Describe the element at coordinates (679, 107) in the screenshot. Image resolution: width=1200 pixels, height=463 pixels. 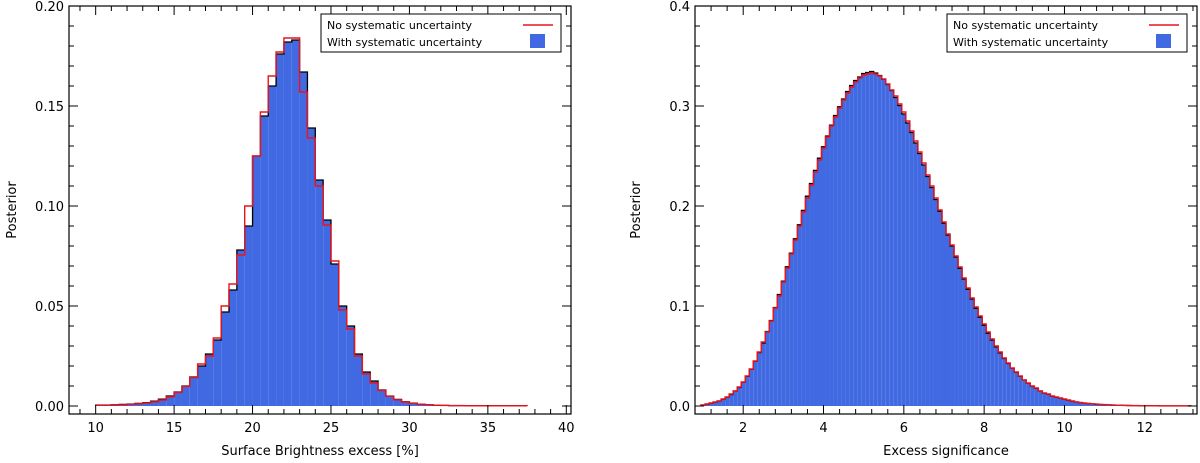
I see `y-tick-label: 0.3` at that location.